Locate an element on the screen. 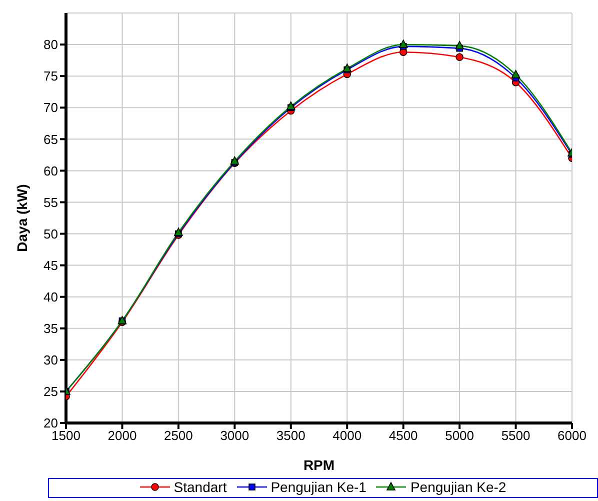 The width and height of the screenshot is (598, 501). x-tick-label: 5500 is located at coordinates (515, 436).